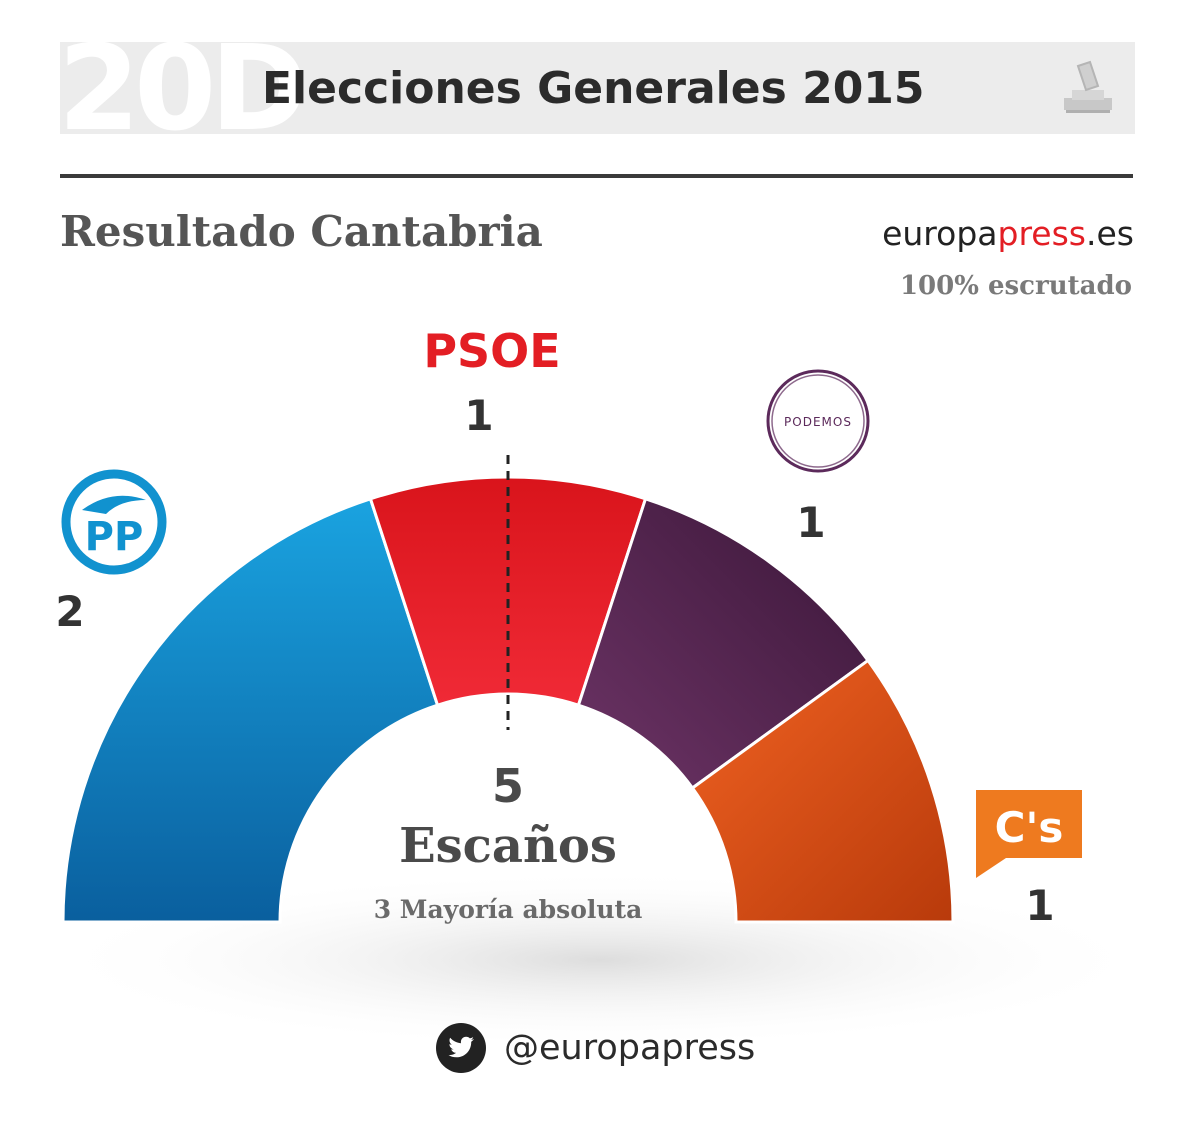 The image size is (1200, 1148). Describe the element at coordinates (478, 415) in the screenshot. I see `seat-count-psoe: 1` at that location.